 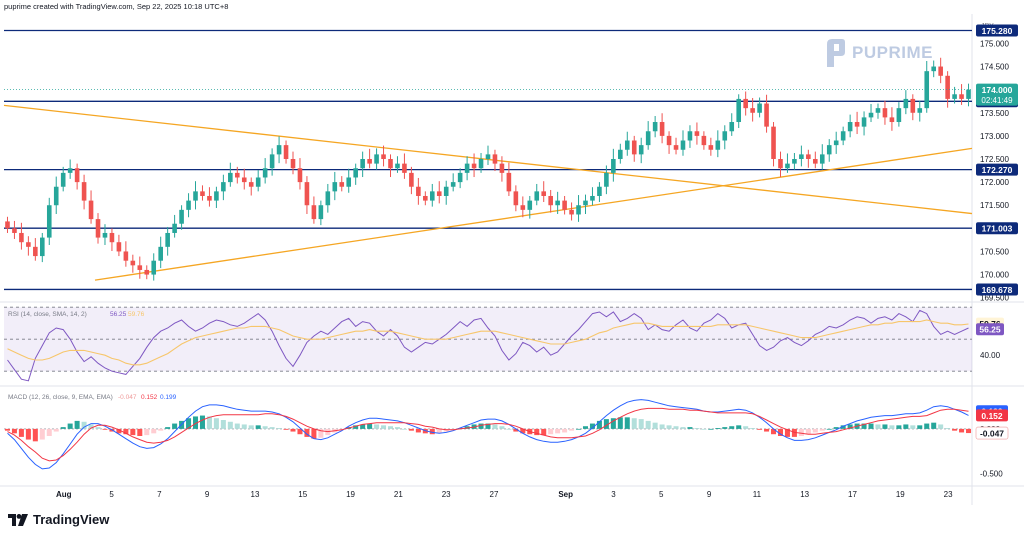 I want to click on level-price-badge, so click(x=997, y=30).